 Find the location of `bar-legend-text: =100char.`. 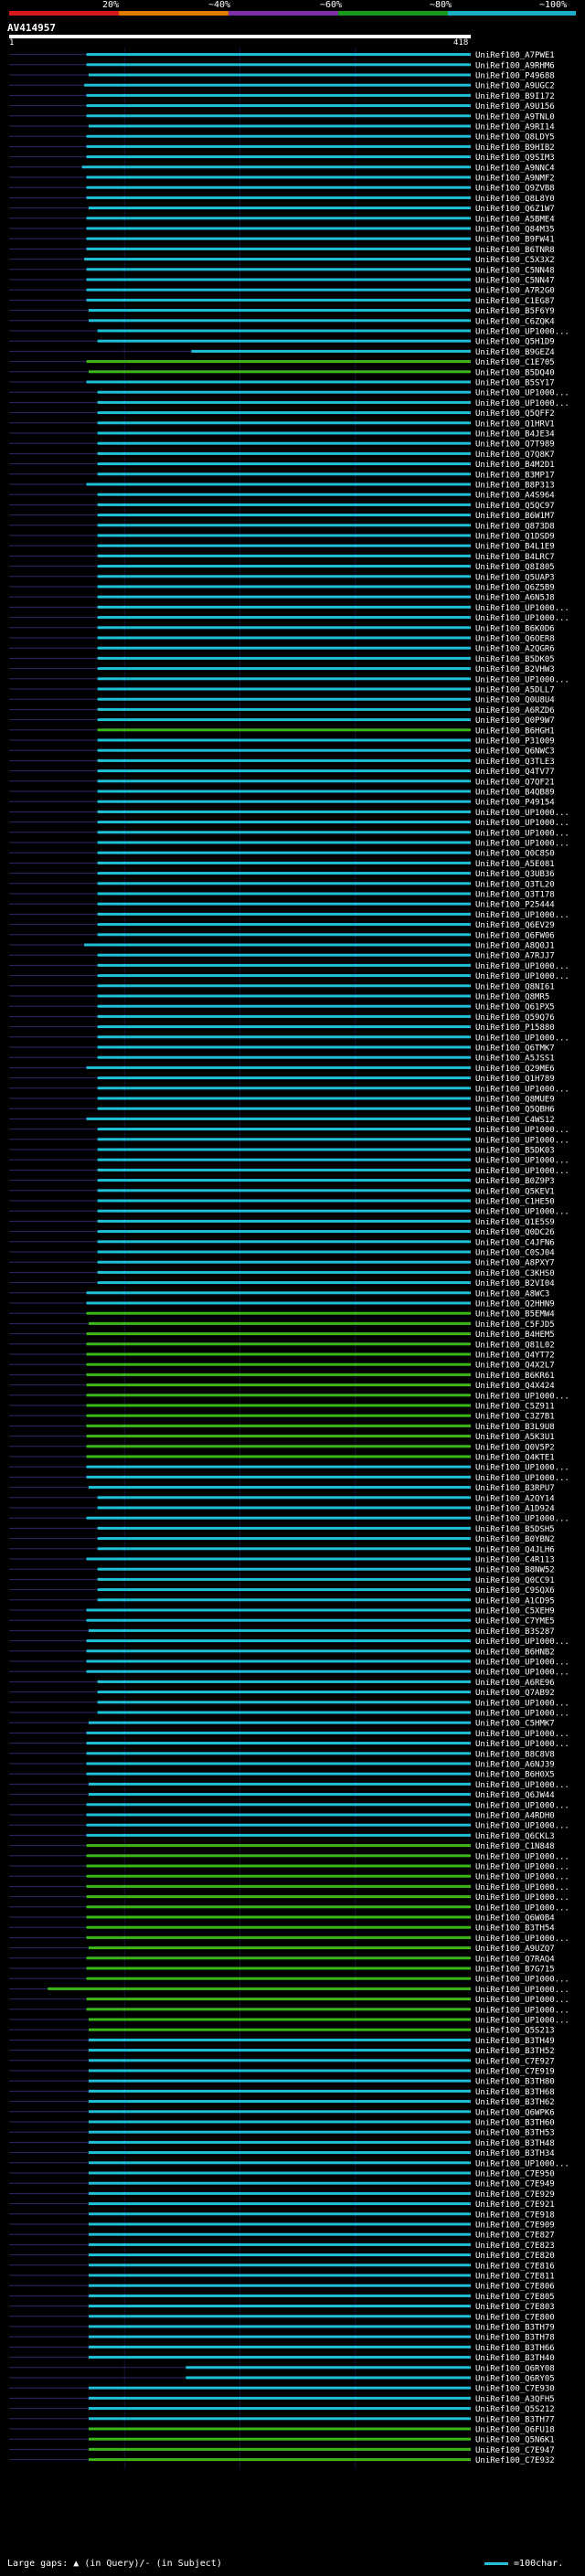

bar-legend-text: =100char. is located at coordinates (539, 2564).